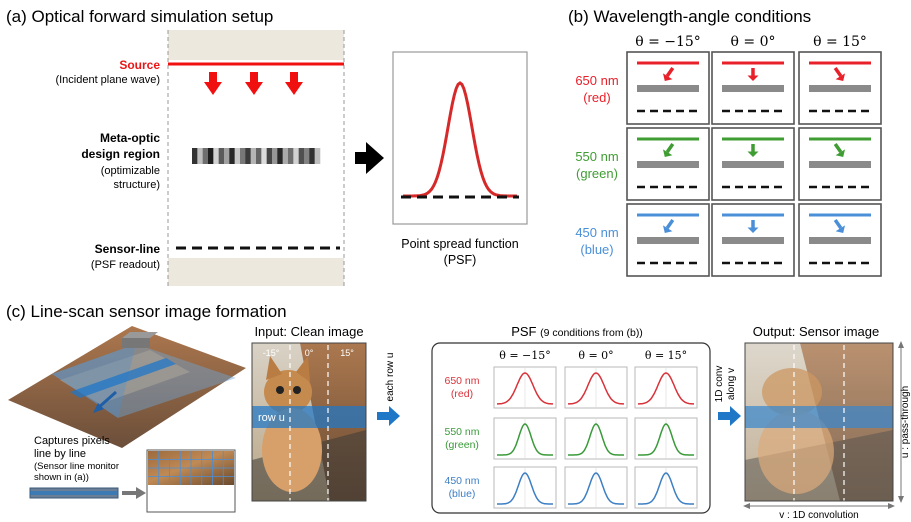  Describe the element at coordinates (596, 80) in the screenshot. I see `wavelength-label: 650 nm` at that location.